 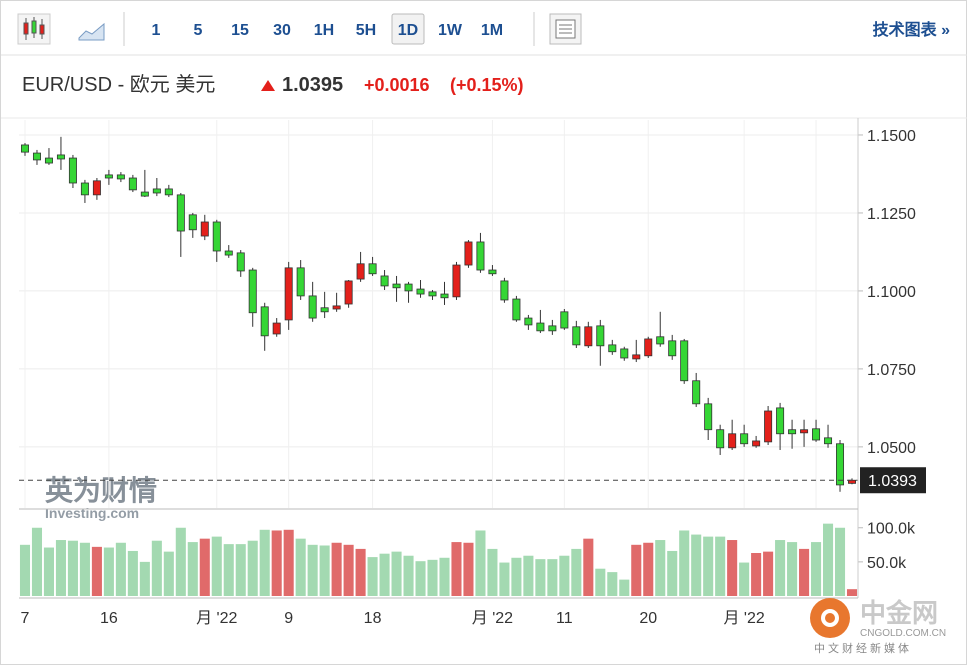 I want to click on interval-button: 1D, so click(x=408, y=30).